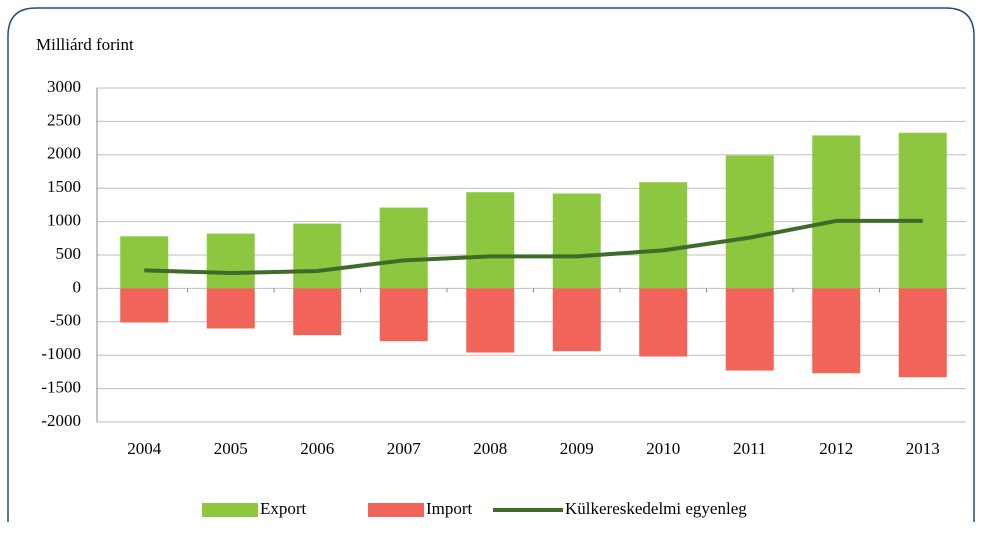  I want to click on legend-label: Export, so click(283, 508).